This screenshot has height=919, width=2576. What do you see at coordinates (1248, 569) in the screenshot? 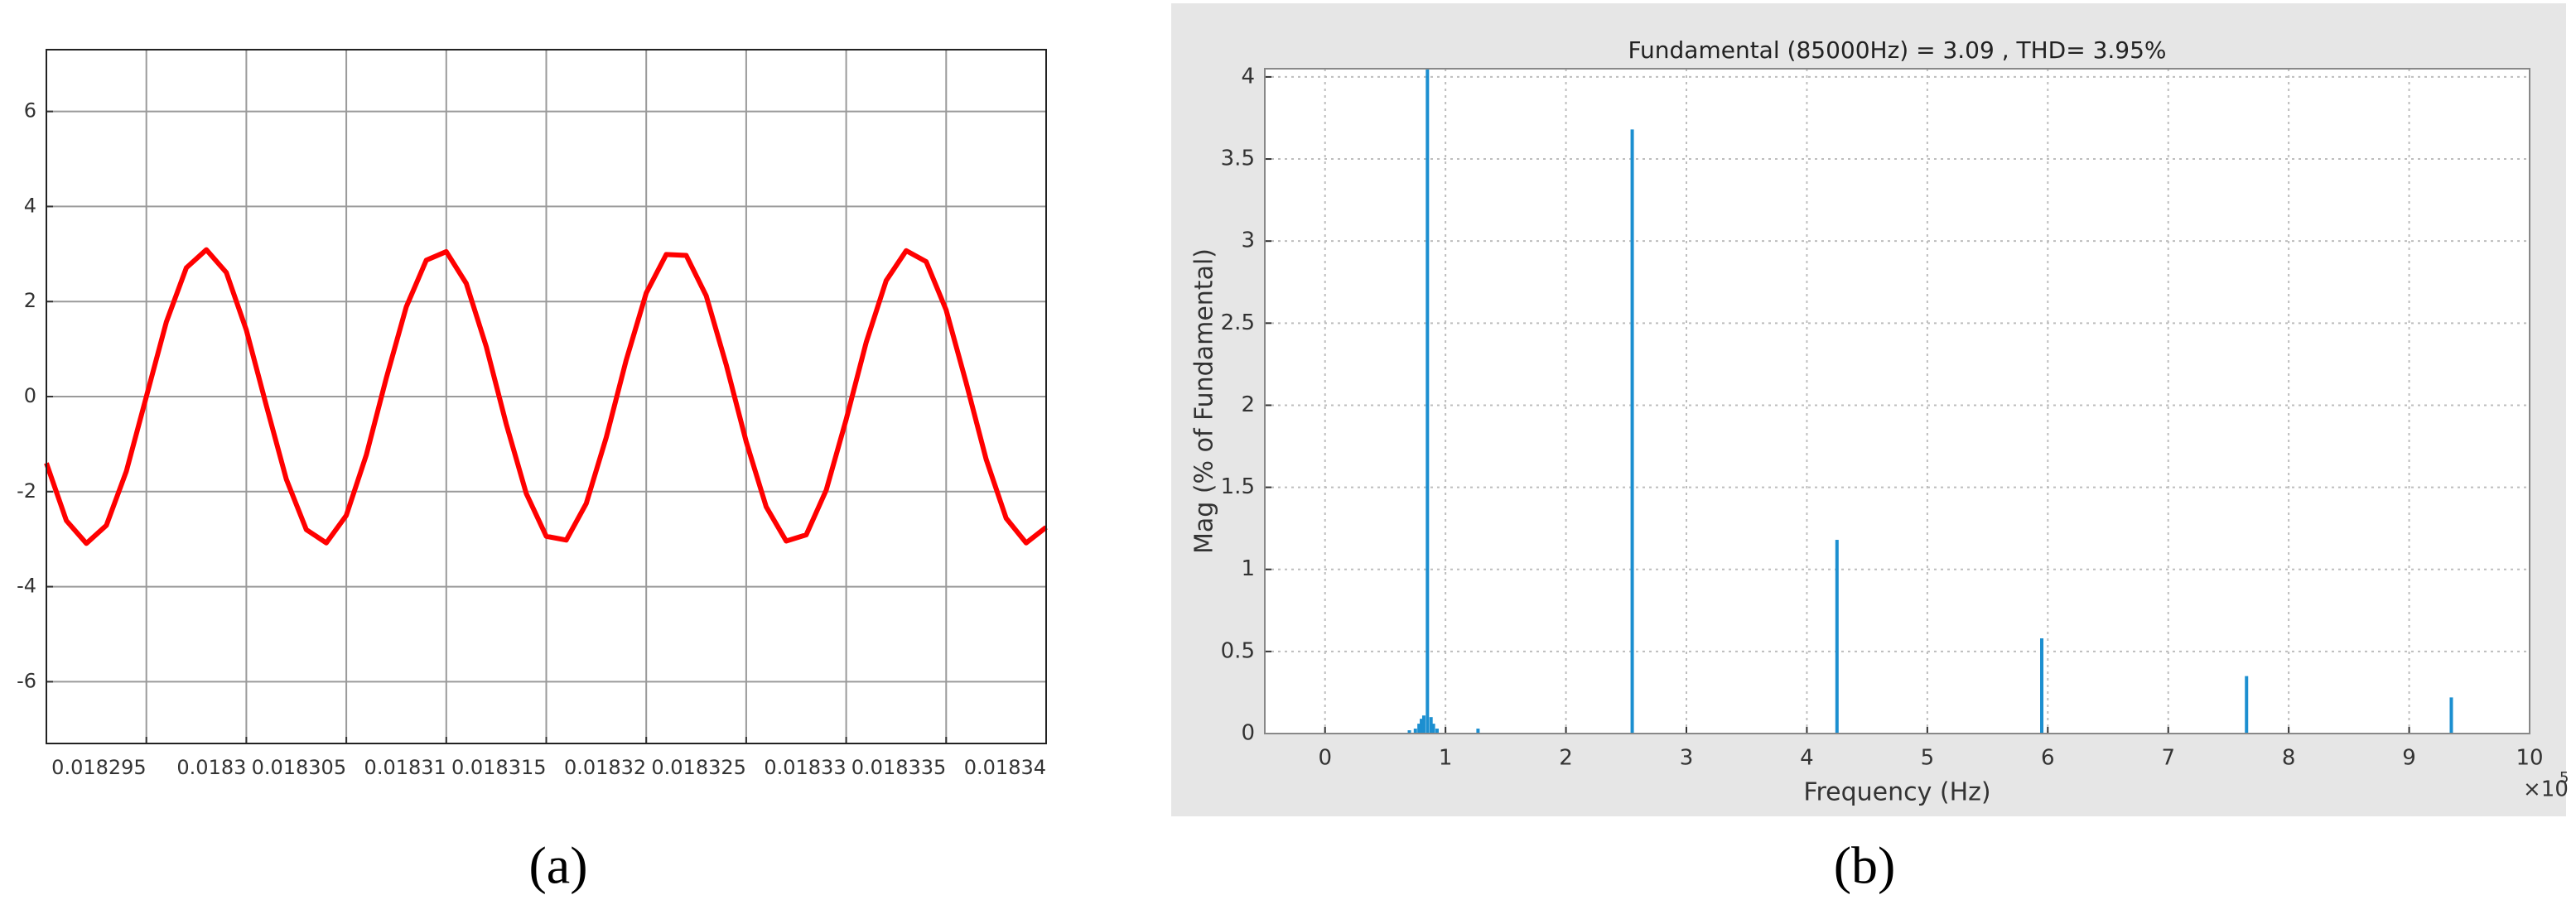
I see `y-tick-label: 1` at bounding box center [1248, 569].